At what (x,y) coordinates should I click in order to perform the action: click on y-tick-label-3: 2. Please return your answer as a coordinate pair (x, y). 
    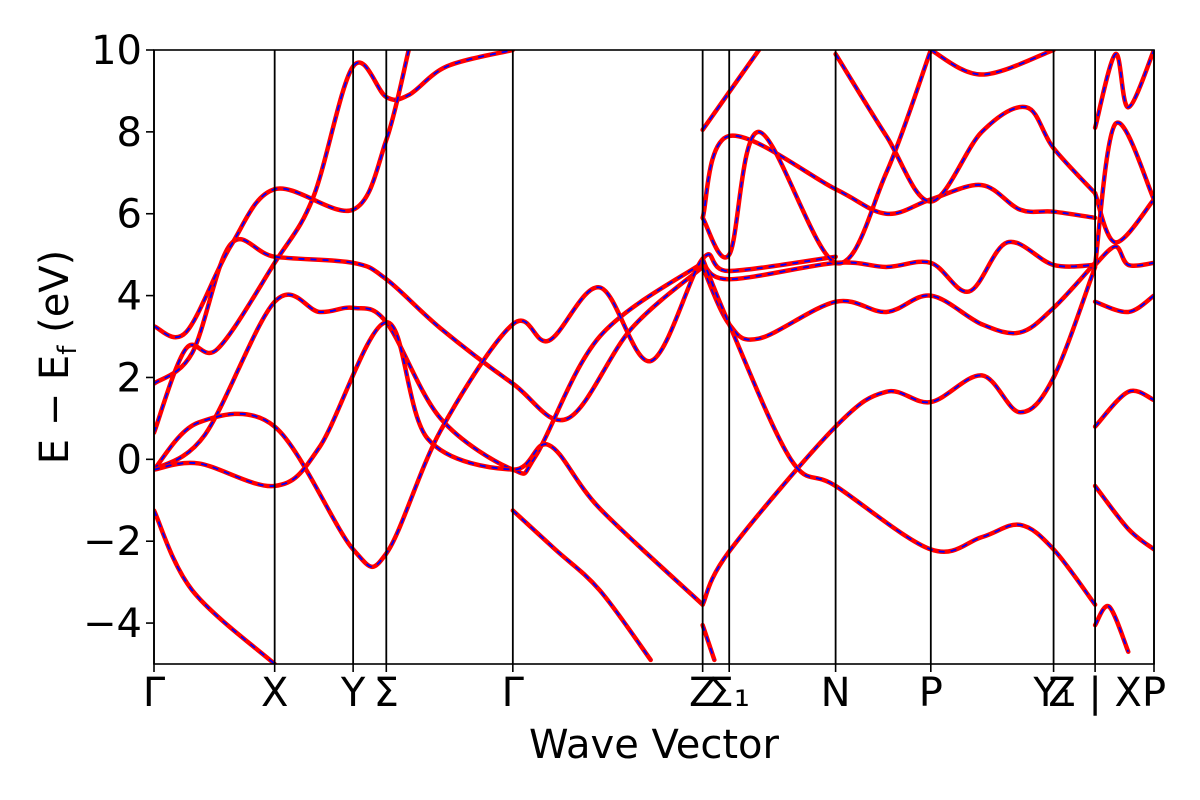
    Looking at the image, I should click on (129, 378).